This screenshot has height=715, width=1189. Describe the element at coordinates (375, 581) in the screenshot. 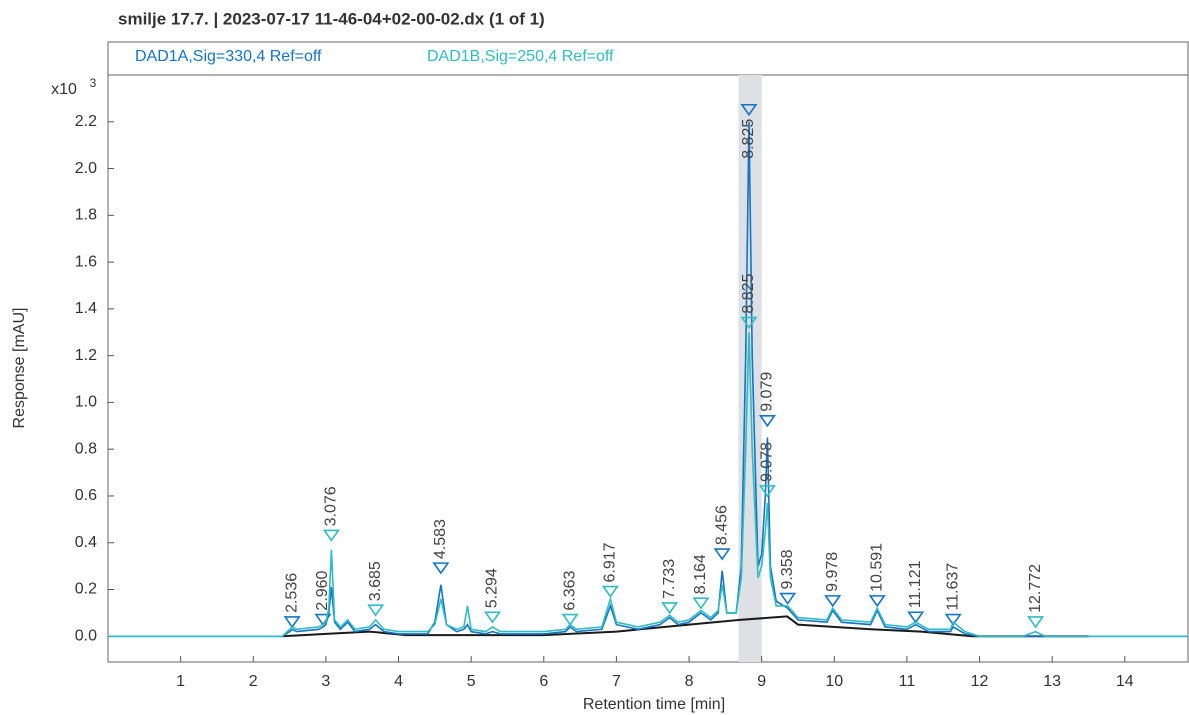

I see `peak-label: 3.685` at that location.